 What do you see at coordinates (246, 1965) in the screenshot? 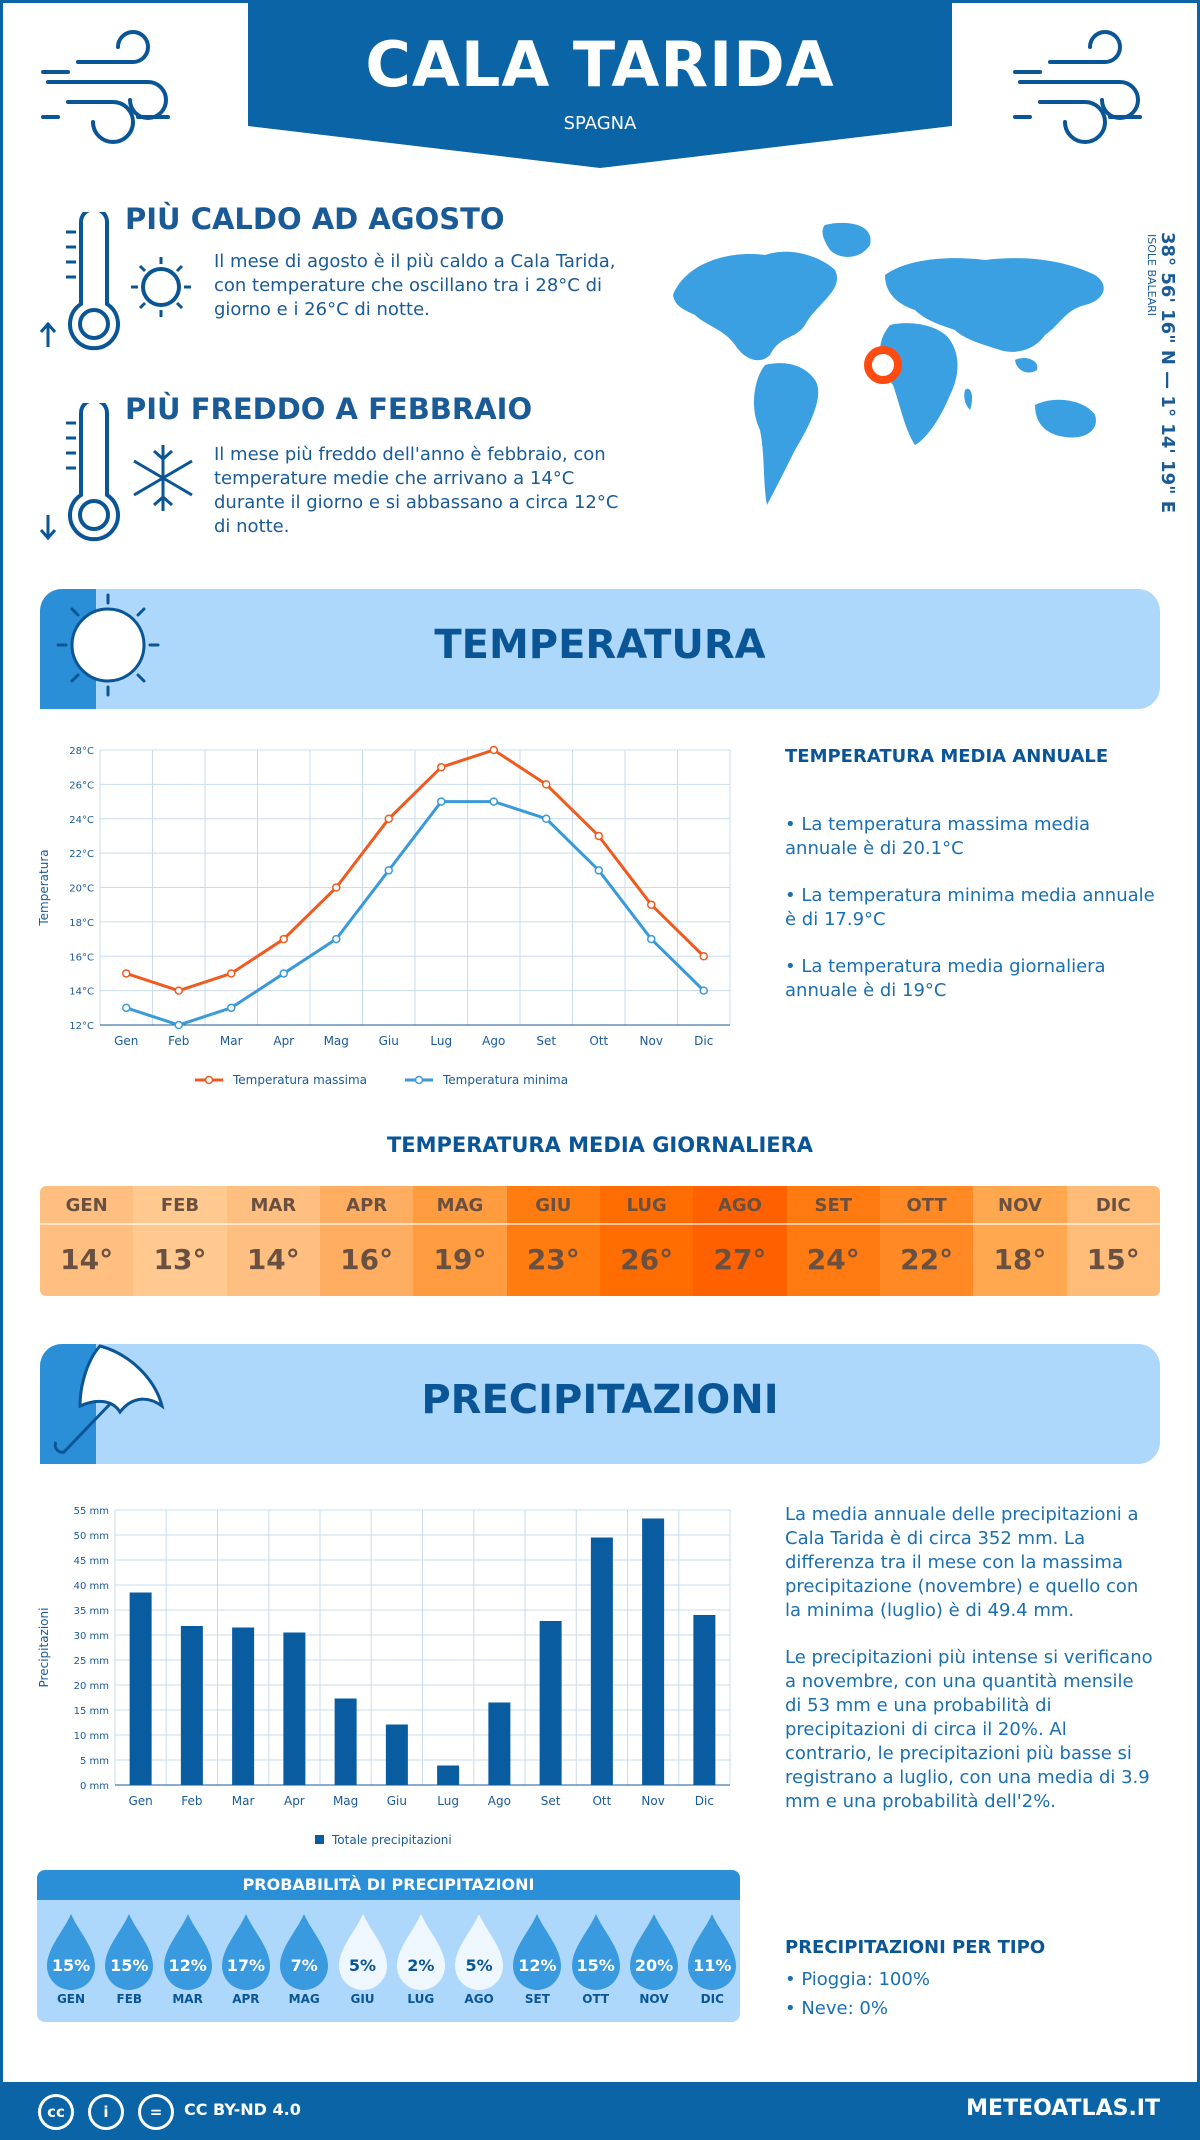
I see `probability-value: 17%` at bounding box center [246, 1965].